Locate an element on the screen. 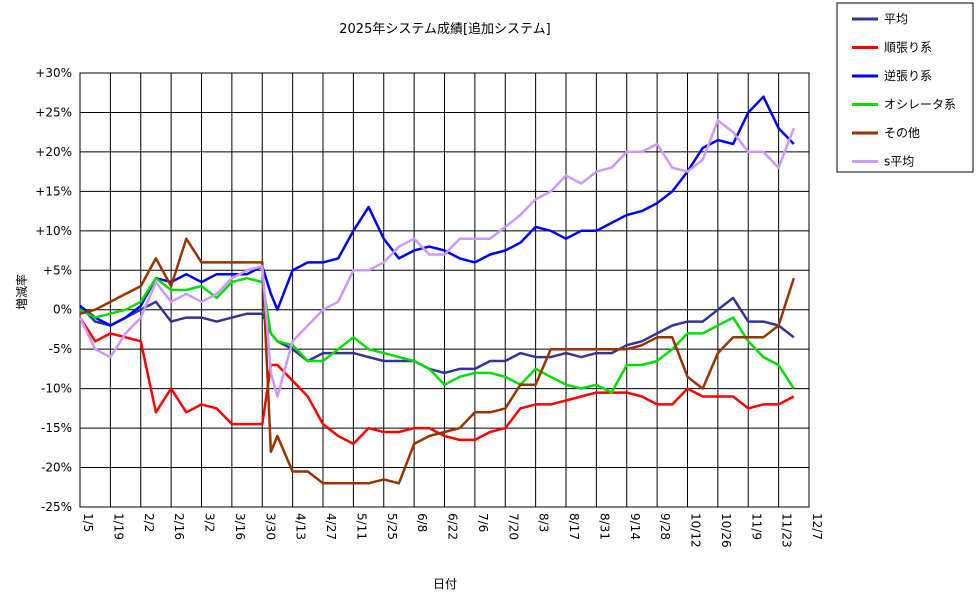  x-axis-label: 日付 is located at coordinates (445, 584).